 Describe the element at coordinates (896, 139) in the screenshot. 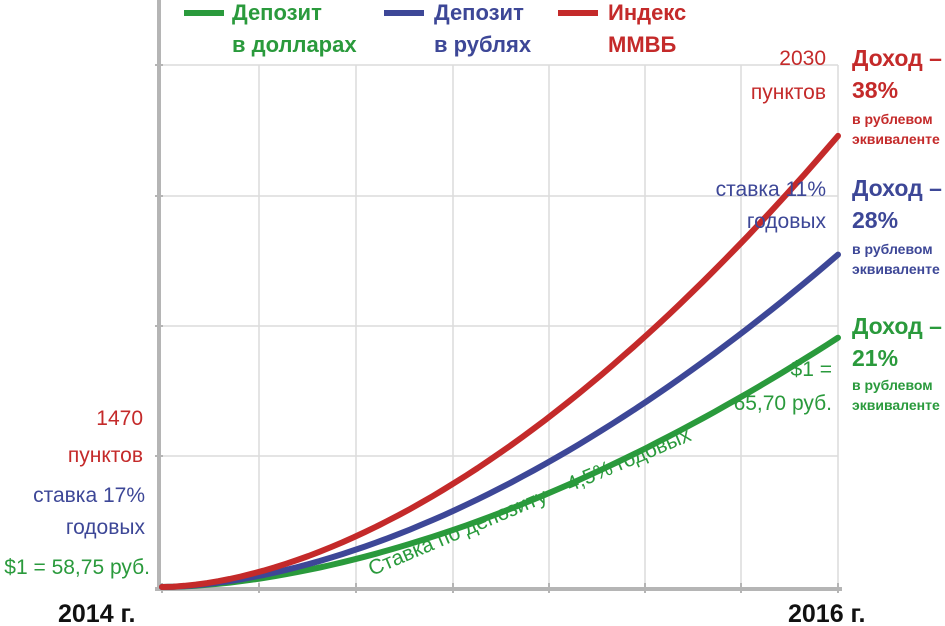

I see `result-index-sub2: эквиваленте` at that location.